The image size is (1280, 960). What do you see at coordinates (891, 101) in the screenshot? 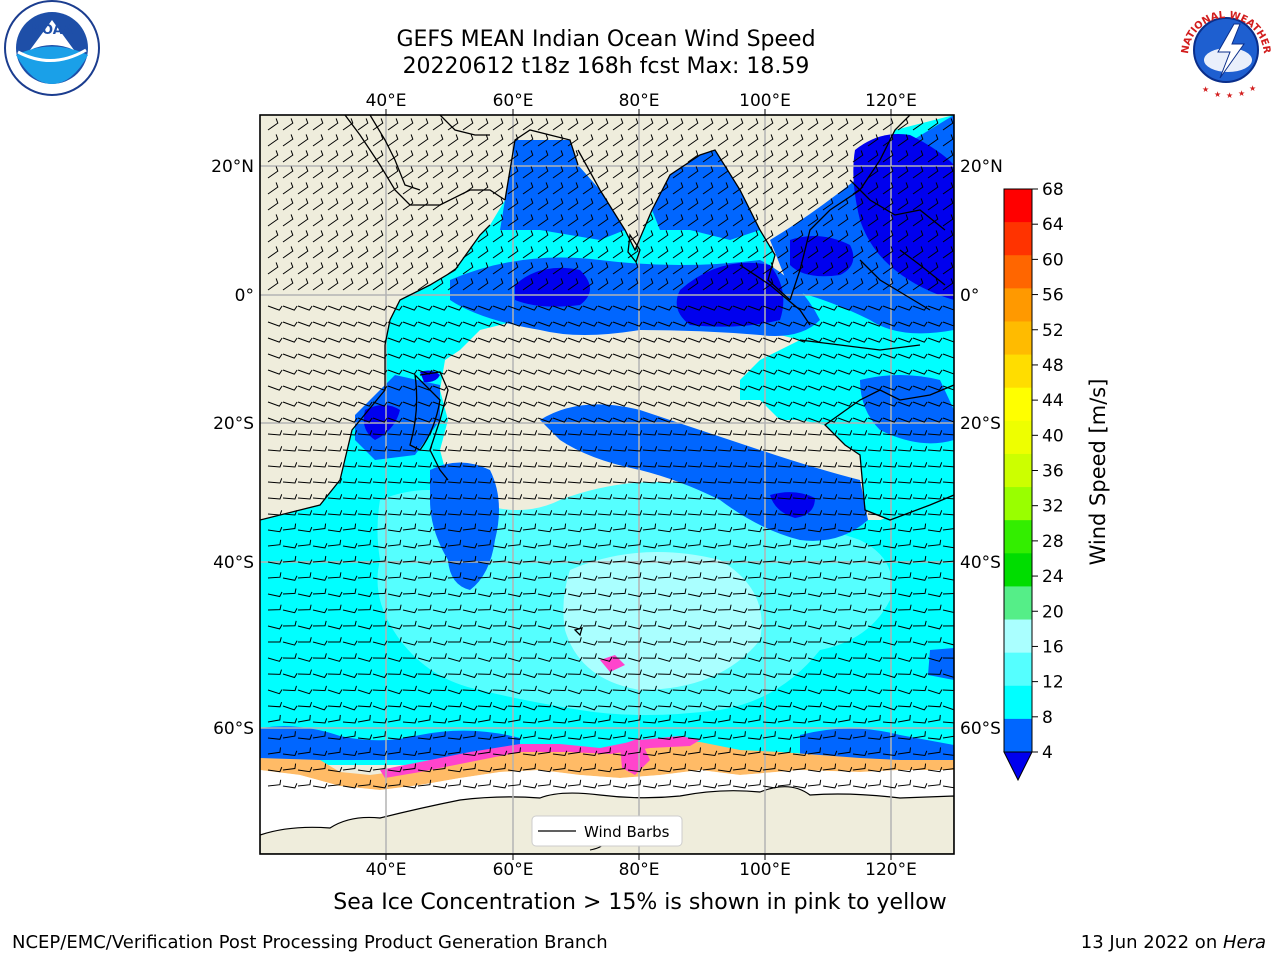
I see `top-lon-label: 120°E` at bounding box center [891, 101].